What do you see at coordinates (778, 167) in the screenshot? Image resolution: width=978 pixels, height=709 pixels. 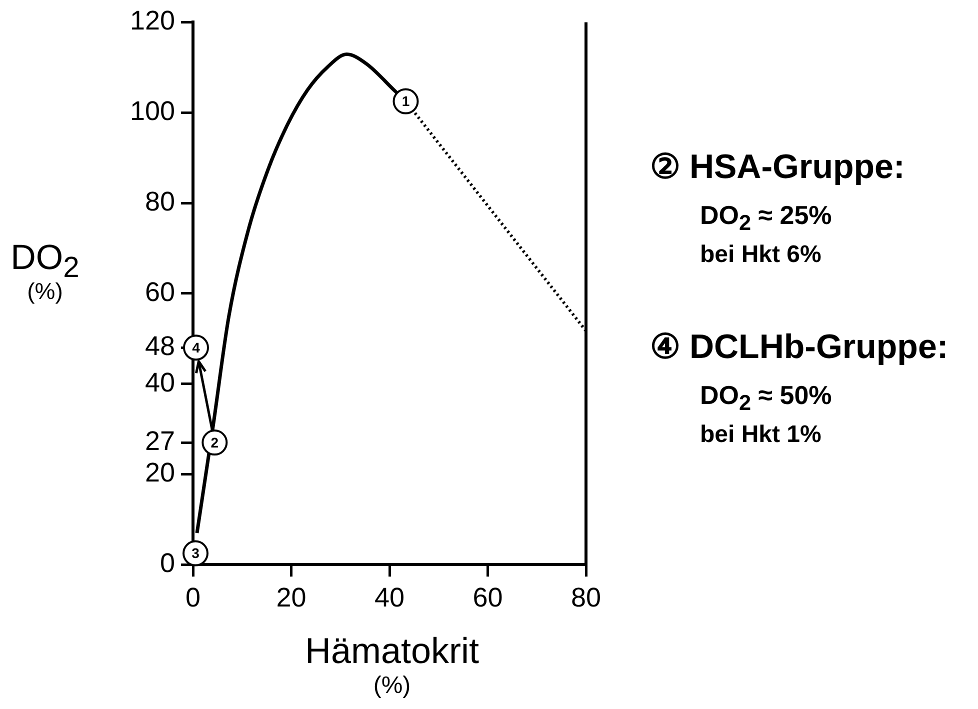 I see `text: ② HSA-Gruppe:` at bounding box center [778, 167].